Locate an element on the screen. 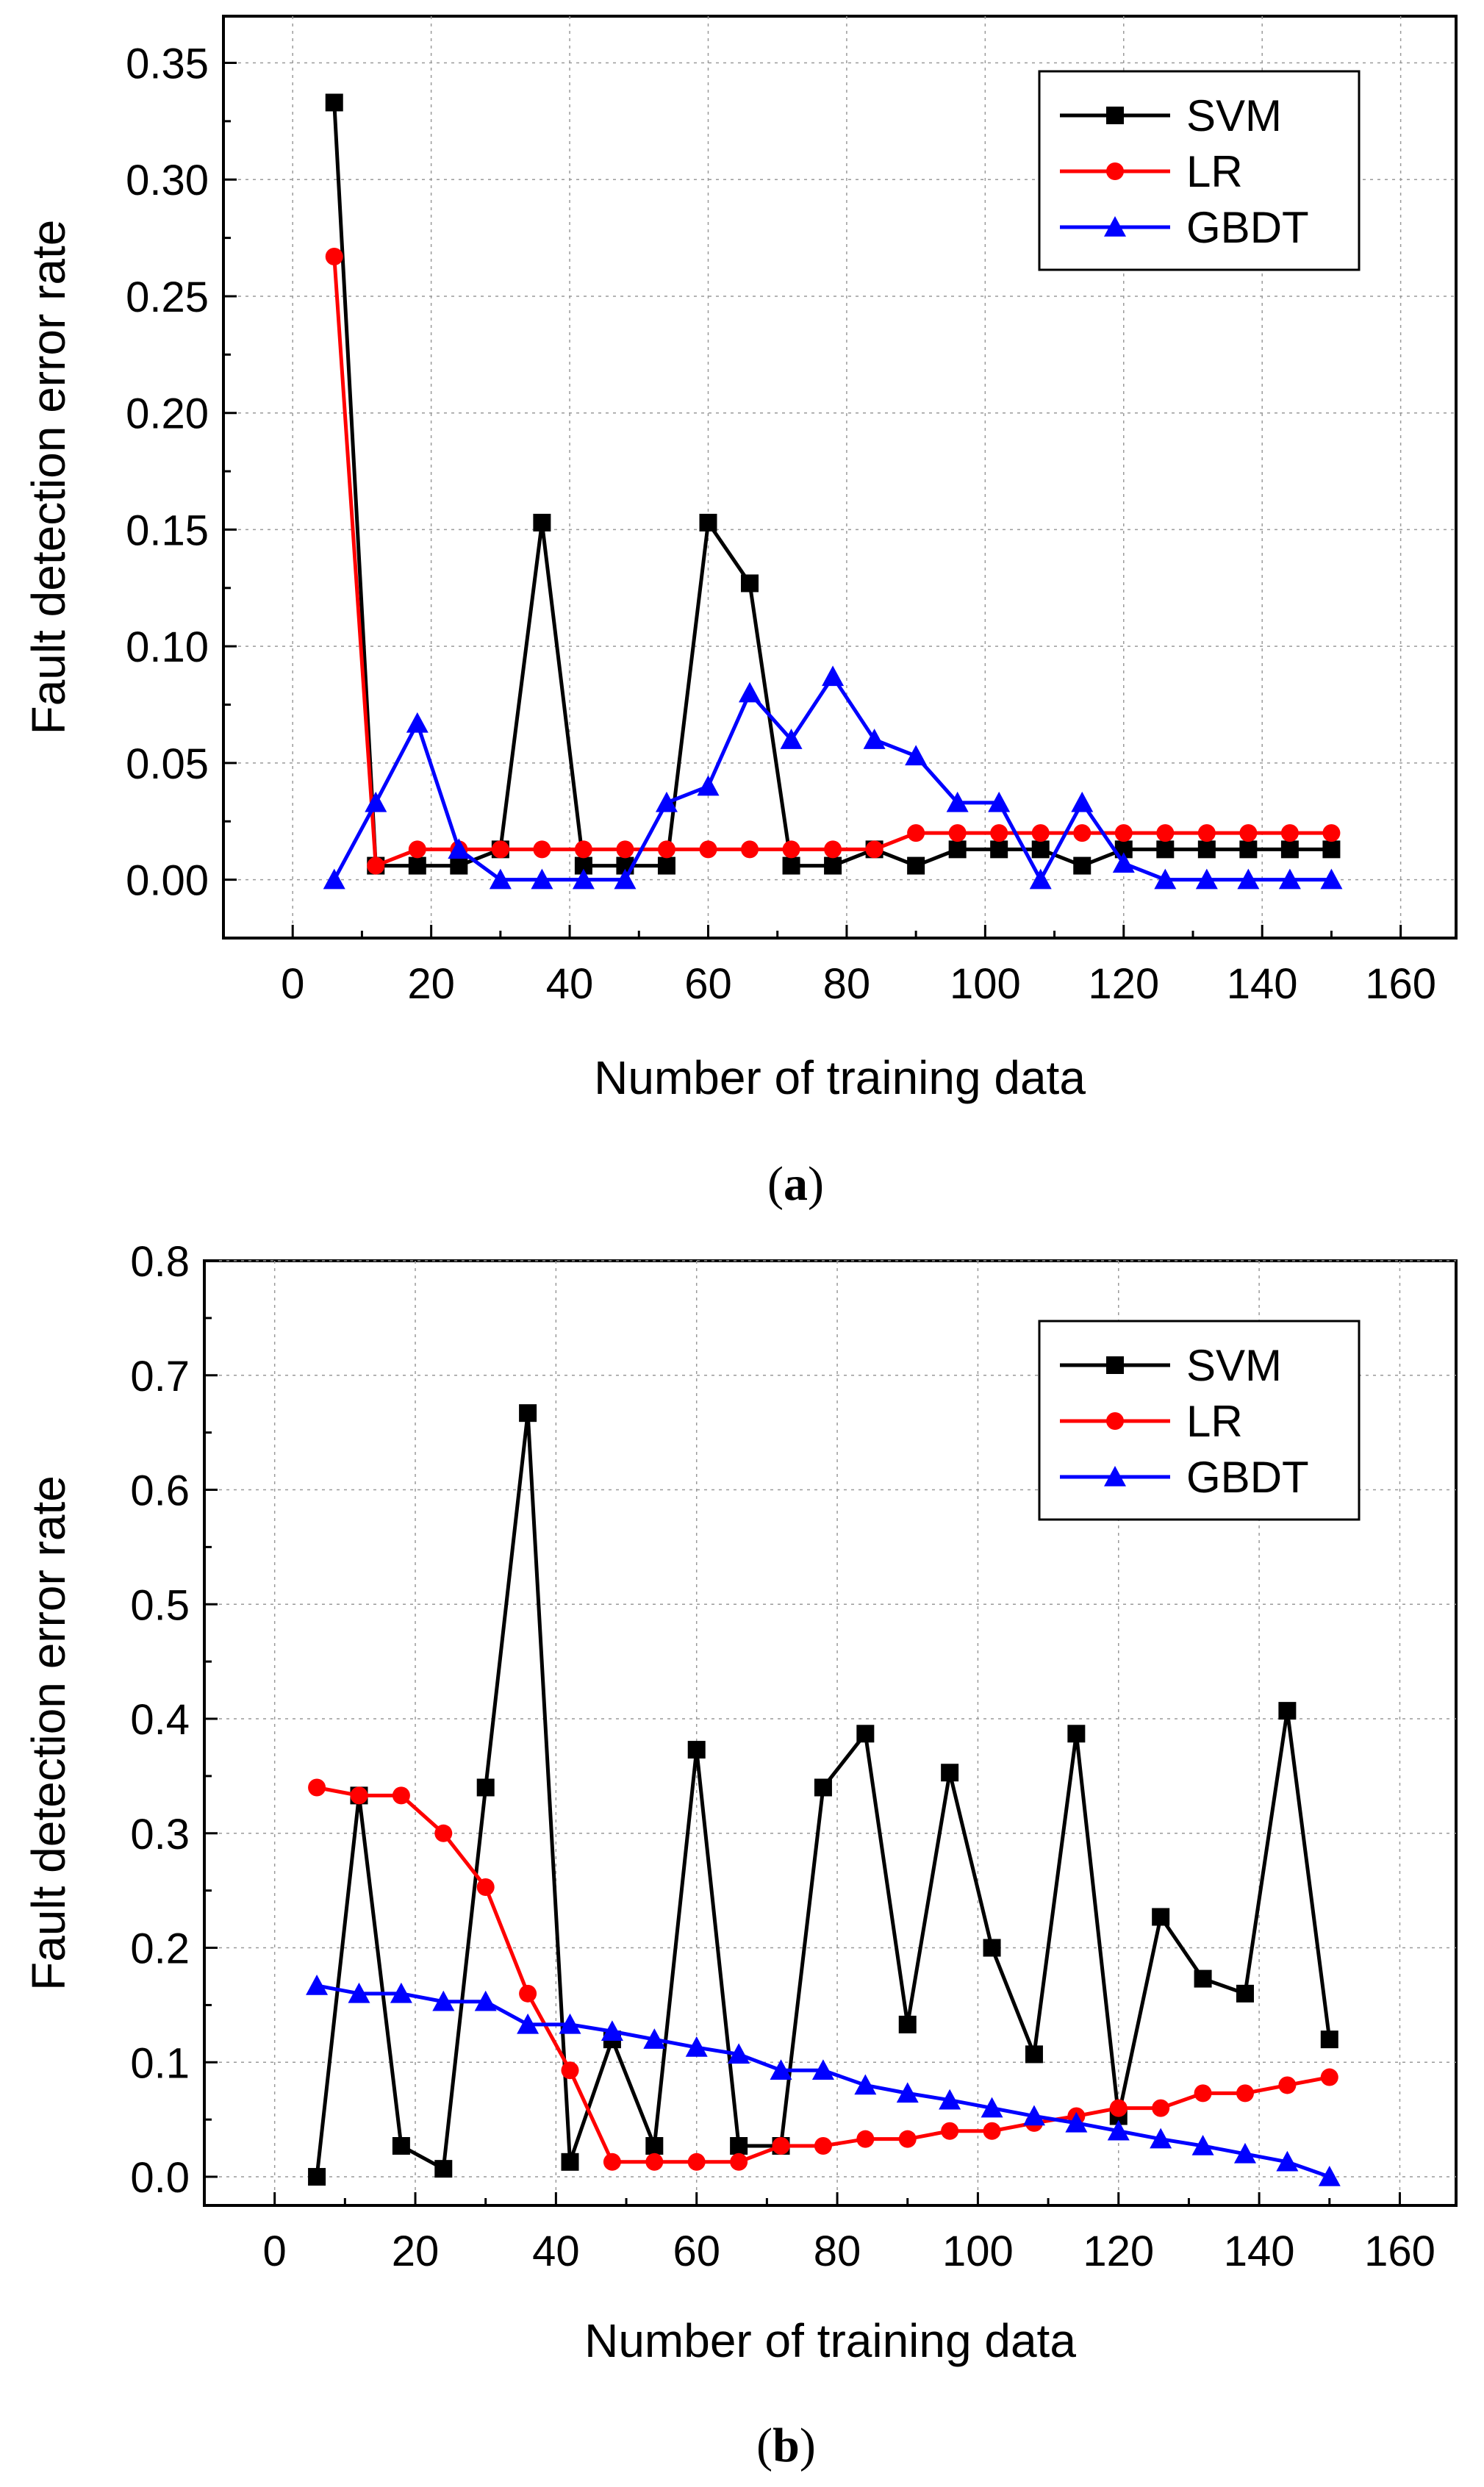  x-tick-label: 160 is located at coordinates (1400, 984).